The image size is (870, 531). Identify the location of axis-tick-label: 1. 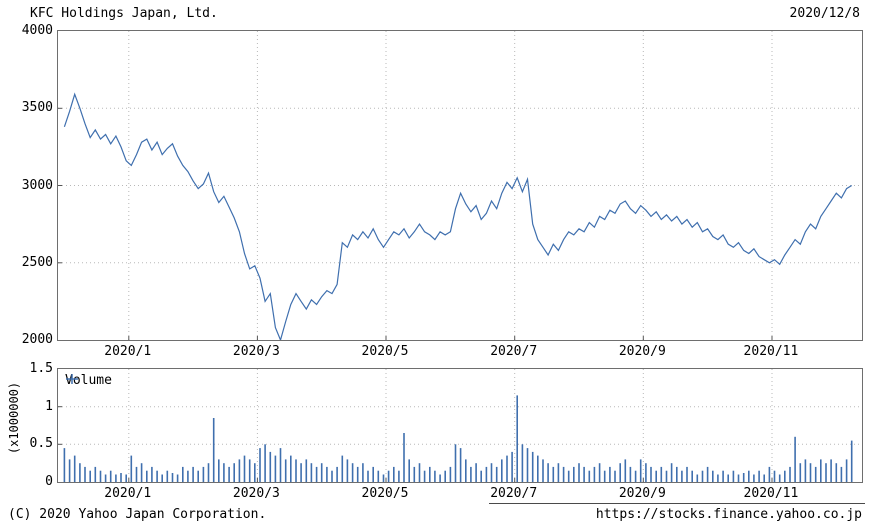
(49, 406).